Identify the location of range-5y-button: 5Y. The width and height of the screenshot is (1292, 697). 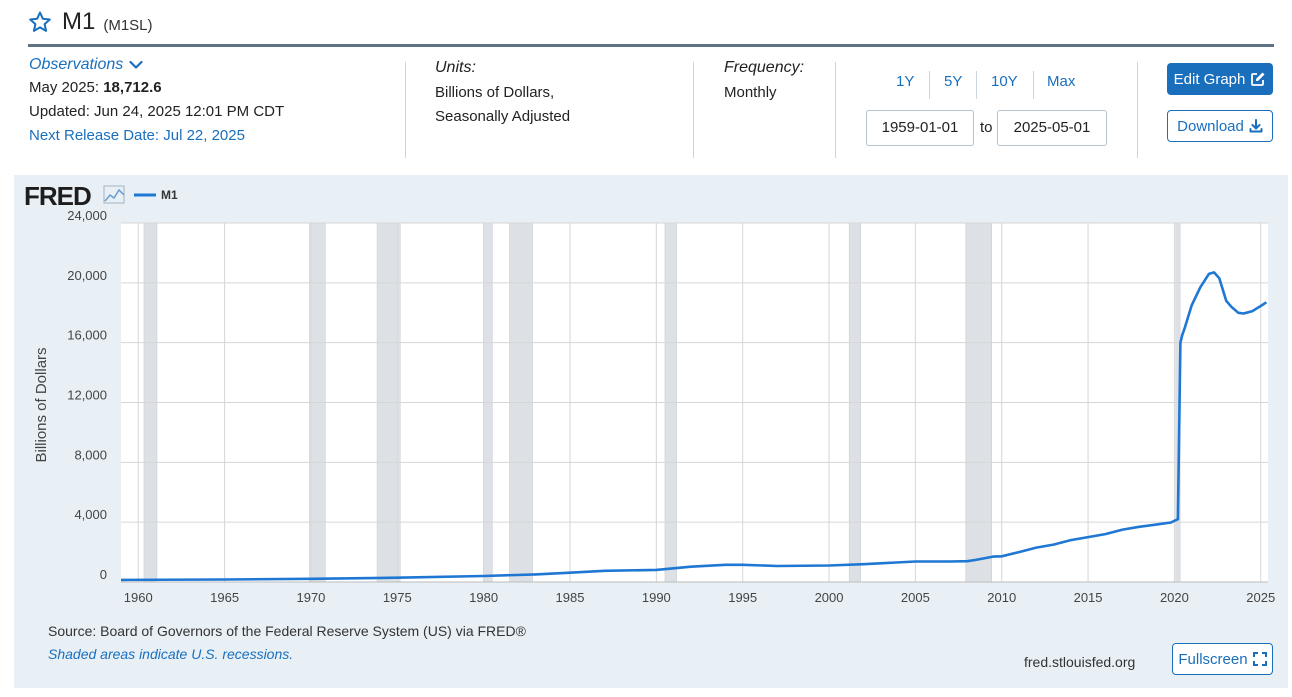
(953, 81).